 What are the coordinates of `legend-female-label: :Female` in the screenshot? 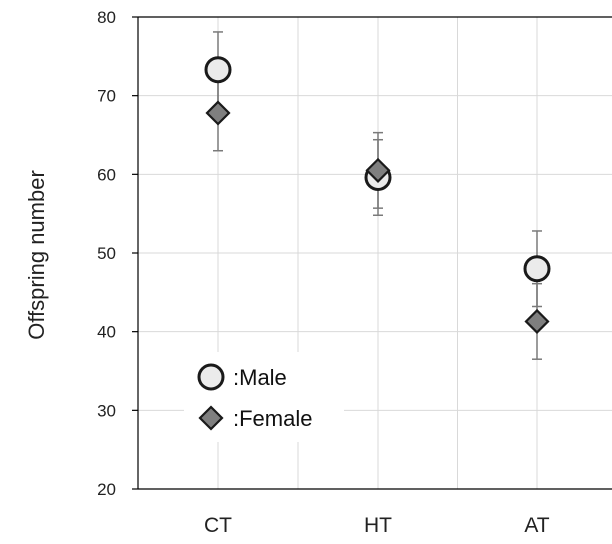 It's located at (272, 418).